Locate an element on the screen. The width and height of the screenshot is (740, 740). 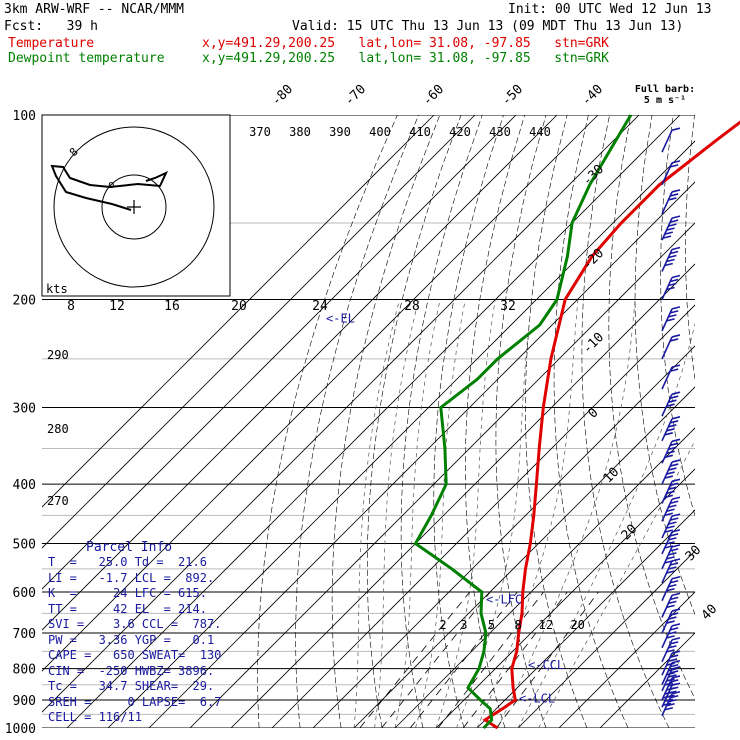
hodograph-ring-outer is located at coordinates (134, 207).